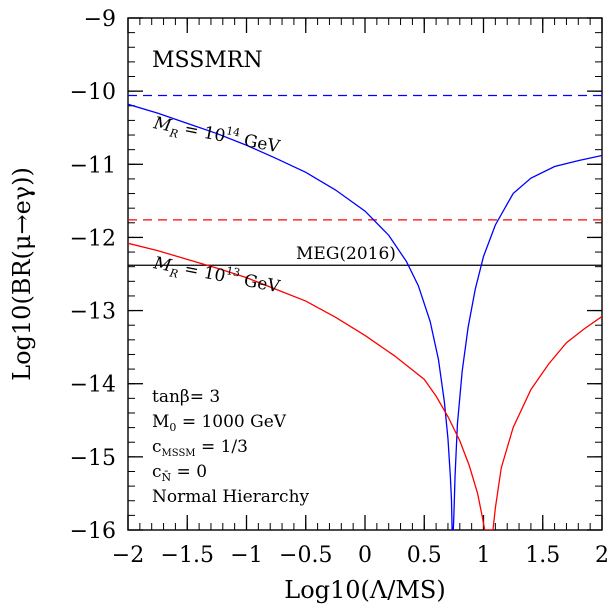 Image resolution: width=613 pixels, height=606 pixels. Describe the element at coordinates (93, 238) in the screenshot. I see `y-tick-label: −12` at that location.